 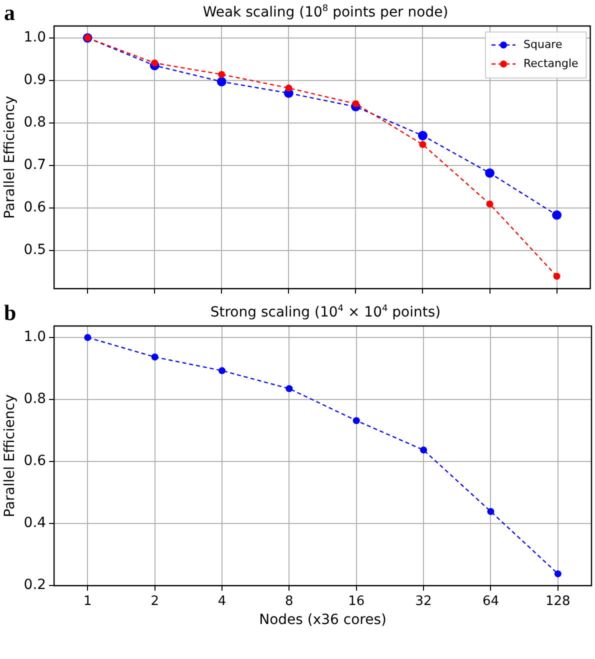 What do you see at coordinates (356, 601) in the screenshot?
I see `x-tick-label: 16` at bounding box center [356, 601].